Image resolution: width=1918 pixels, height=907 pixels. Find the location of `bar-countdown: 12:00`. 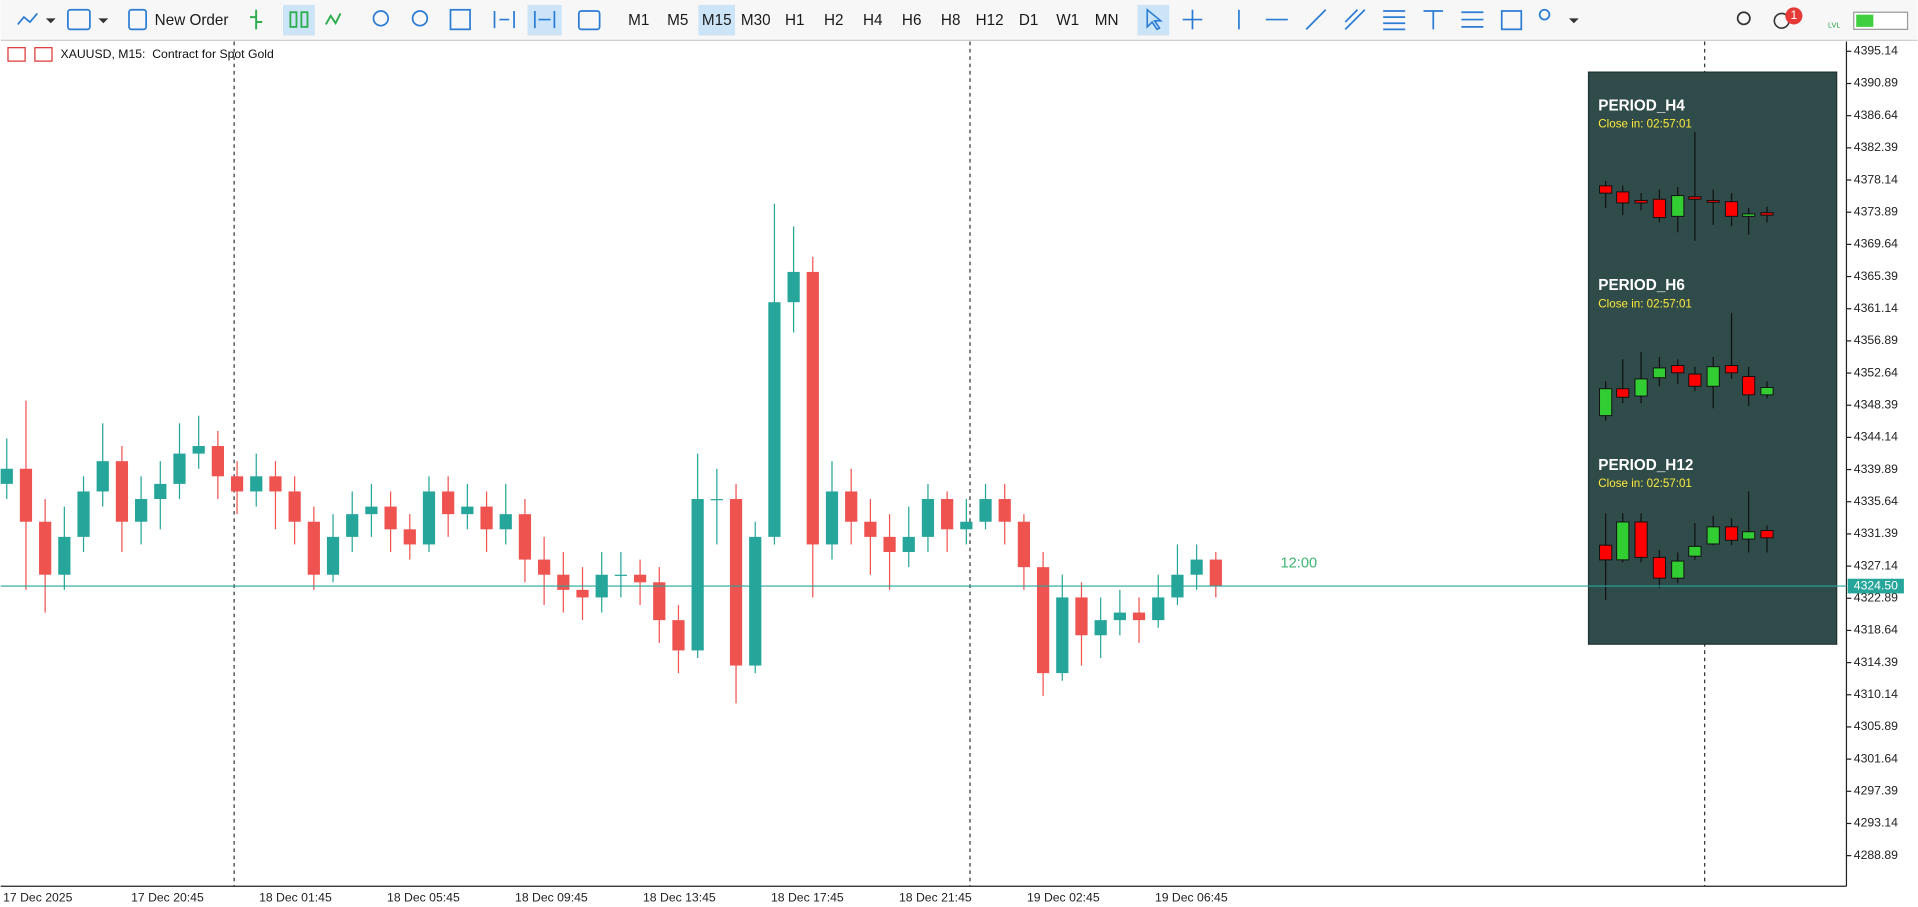

bar-countdown: 12:00 is located at coordinates (1298, 563).